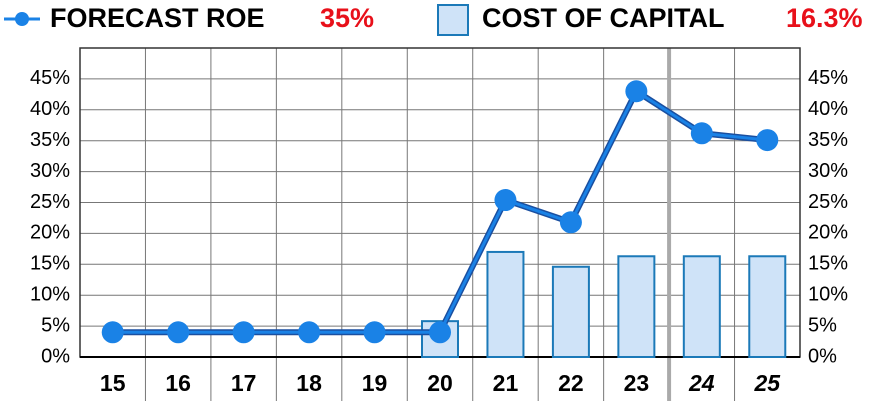 The height and width of the screenshot is (413, 884). What do you see at coordinates (22, 19) in the screenshot?
I see `legend-marker-icon` at bounding box center [22, 19].